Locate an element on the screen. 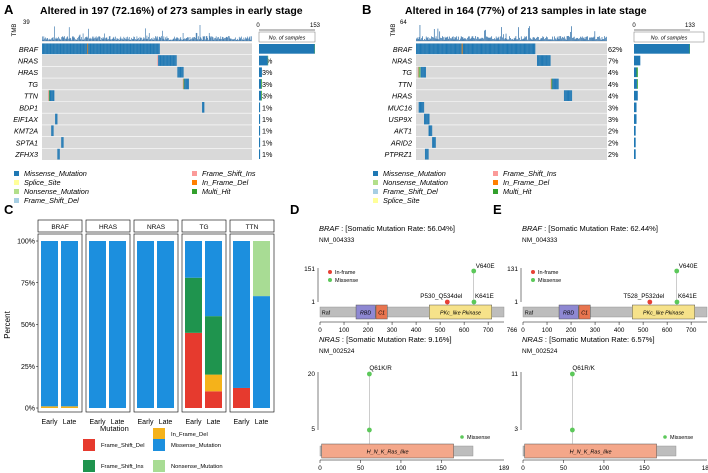 The height and width of the screenshot is (473, 708). domain-label: C1 is located at coordinates (381, 314).